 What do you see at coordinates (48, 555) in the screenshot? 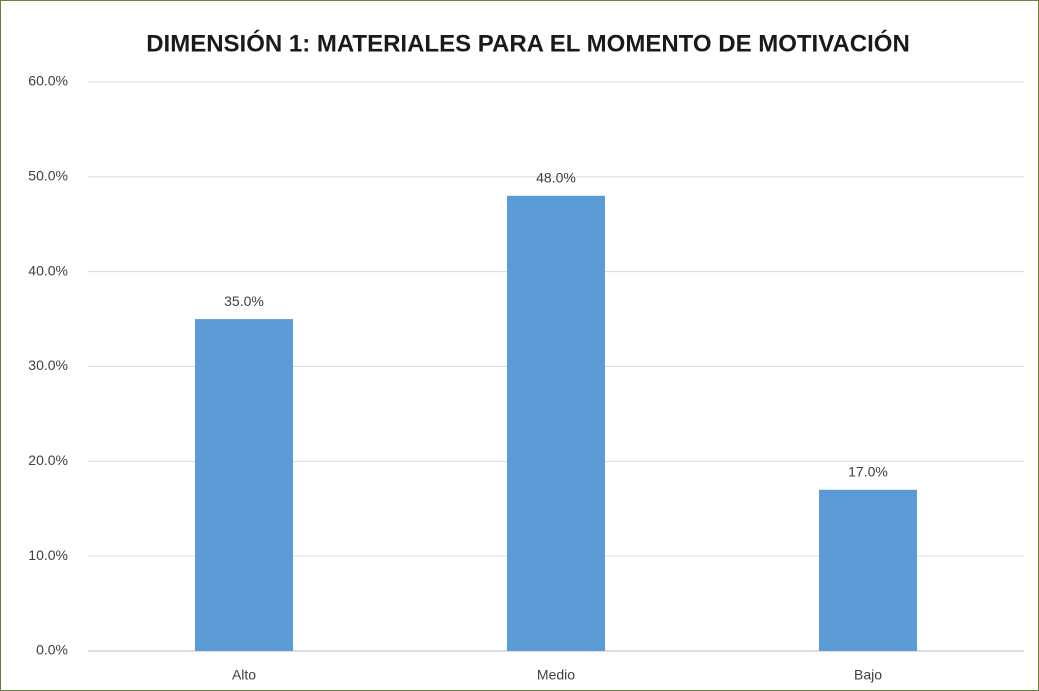
I see `y-tick-label: 10.0%` at bounding box center [48, 555].